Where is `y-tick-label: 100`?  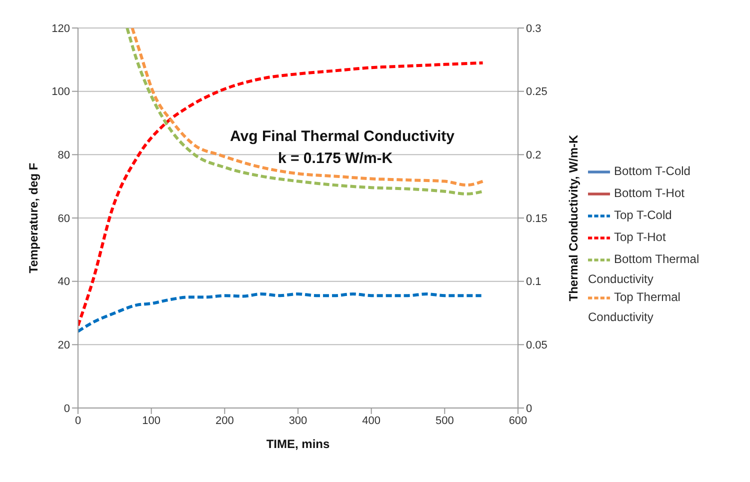
y-tick-label: 100 is located at coordinates (61, 92).